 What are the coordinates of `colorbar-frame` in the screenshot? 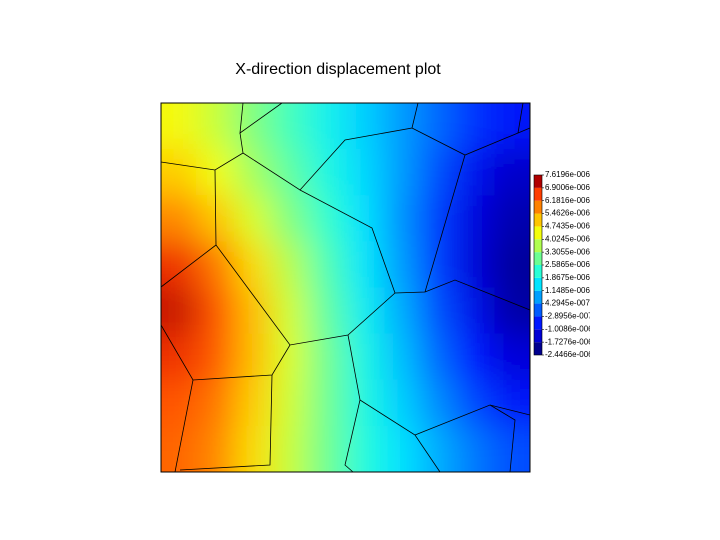 It's located at (538, 265).